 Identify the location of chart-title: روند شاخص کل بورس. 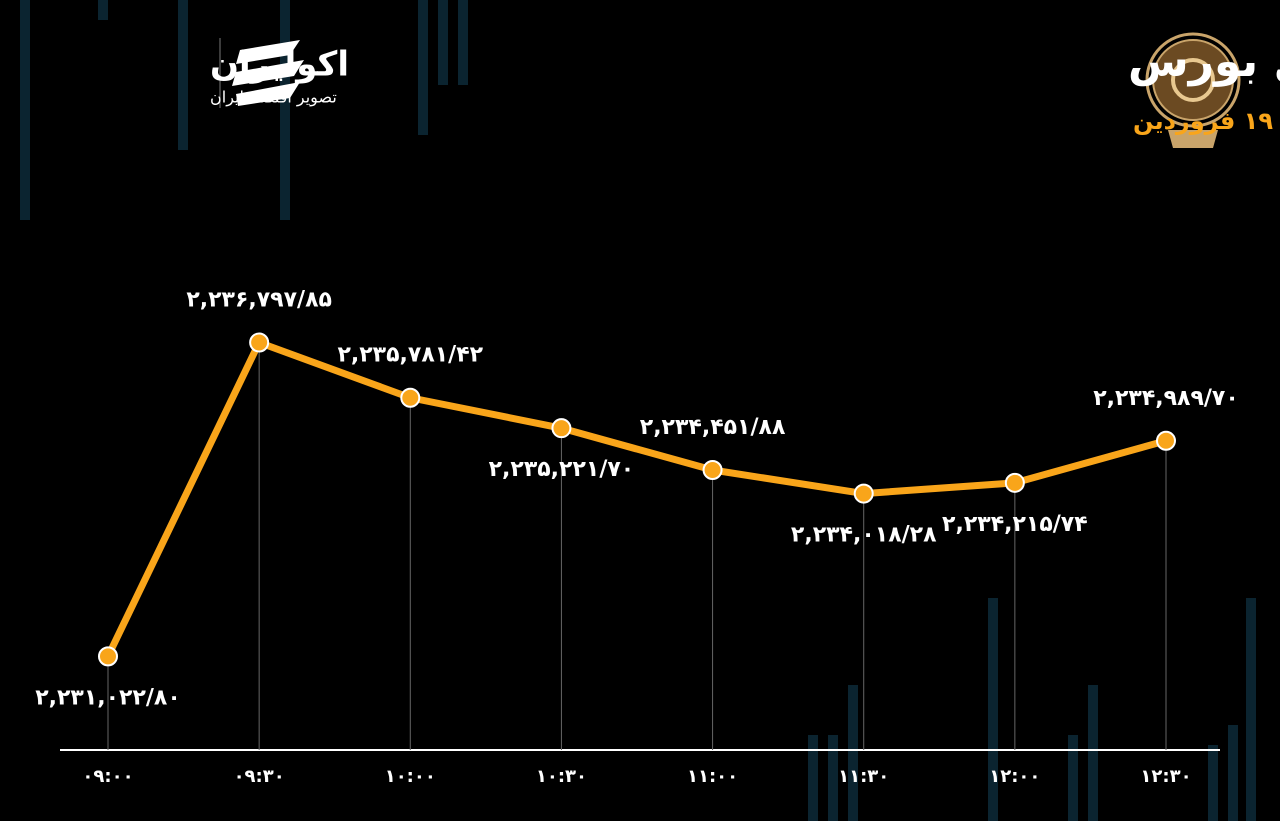
(1204, 61).